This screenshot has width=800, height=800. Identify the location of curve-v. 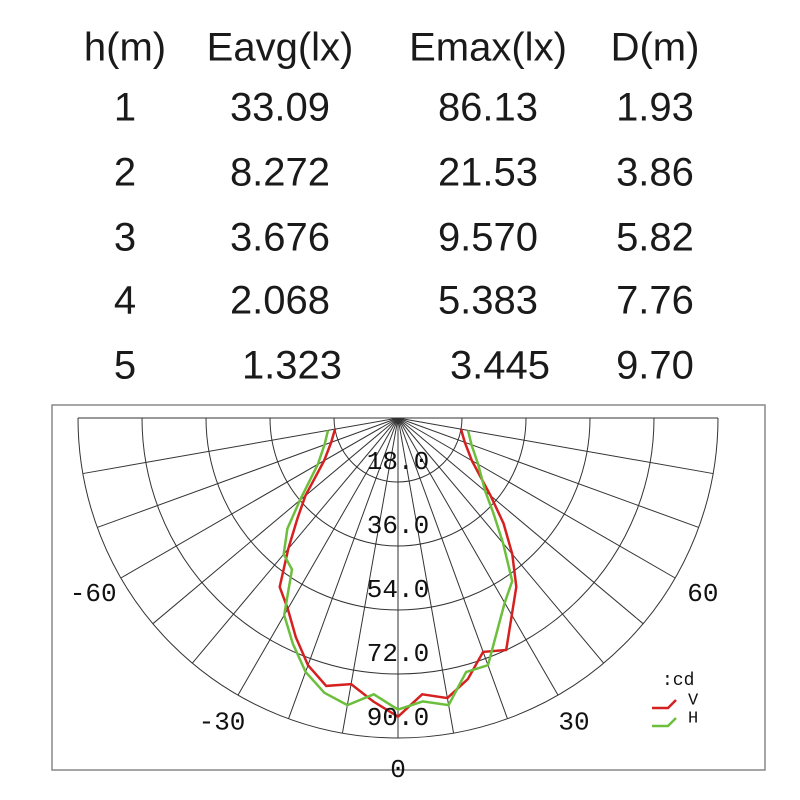
(398, 573).